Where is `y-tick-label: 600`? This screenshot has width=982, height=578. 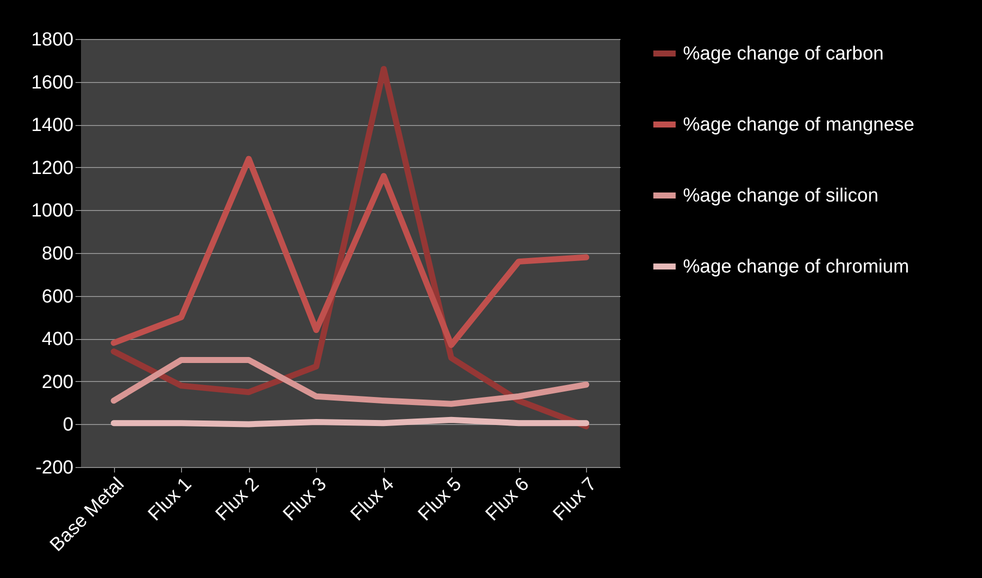
y-tick-label: 600 is located at coordinates (58, 297).